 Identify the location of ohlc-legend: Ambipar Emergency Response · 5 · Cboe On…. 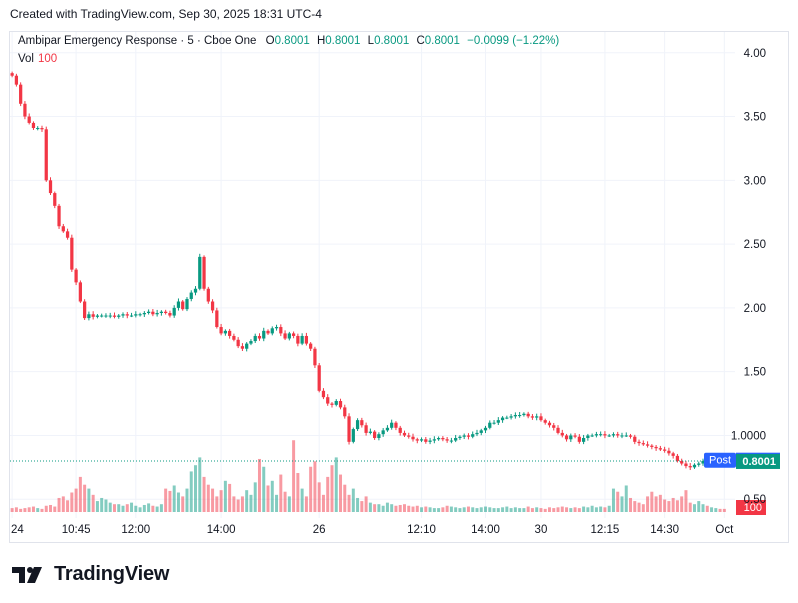
(290, 41).